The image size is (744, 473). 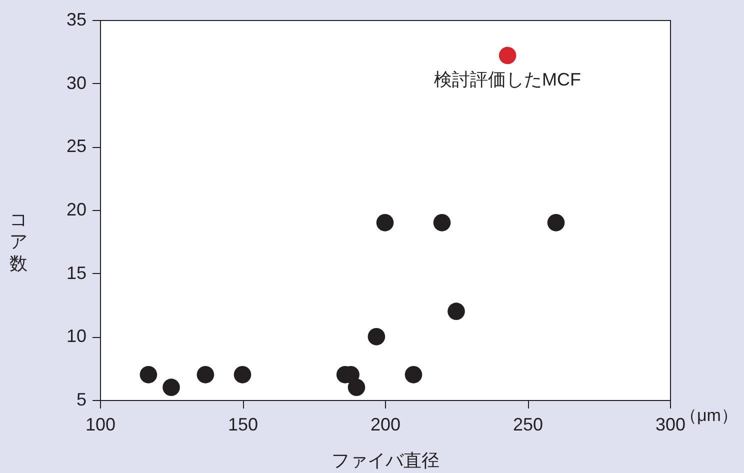 What do you see at coordinates (100, 424) in the screenshot?
I see `x-tick-label: 100` at bounding box center [100, 424].